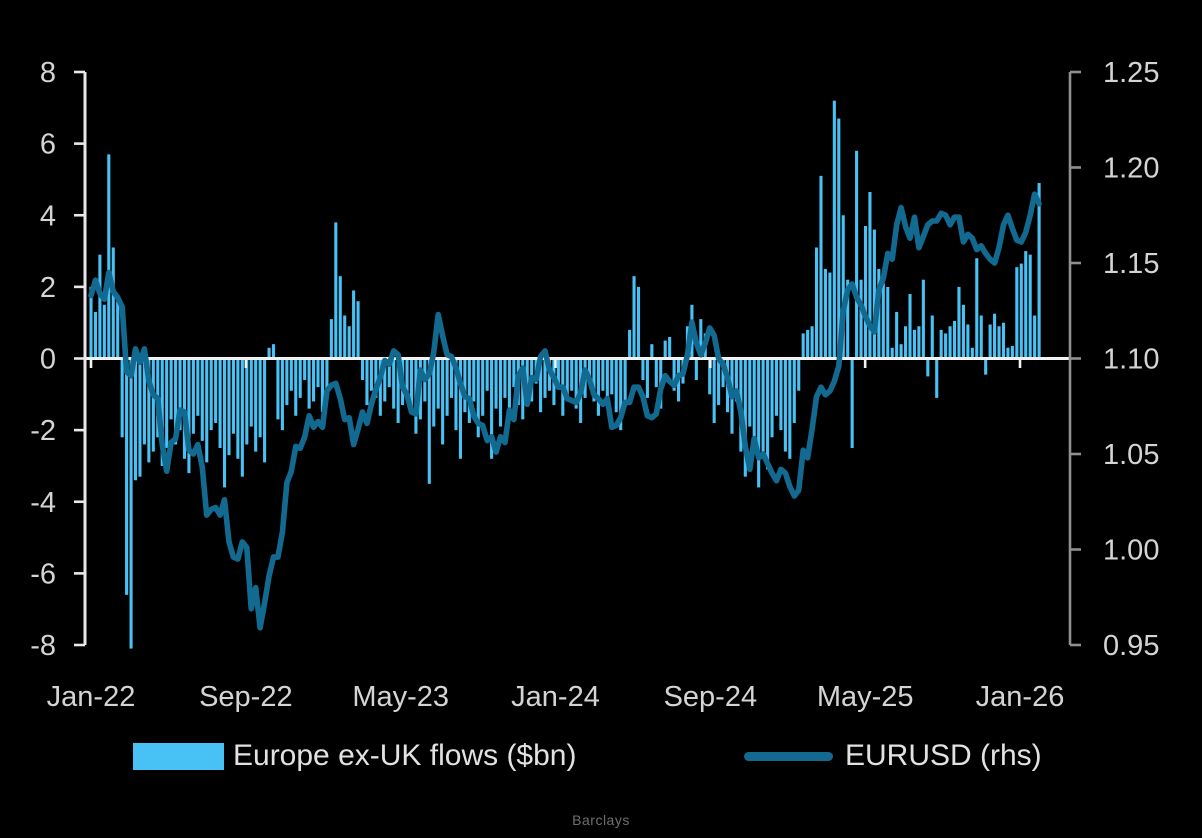  Describe the element at coordinates (178, 756) in the screenshot. I see `flows-swatch` at that location.